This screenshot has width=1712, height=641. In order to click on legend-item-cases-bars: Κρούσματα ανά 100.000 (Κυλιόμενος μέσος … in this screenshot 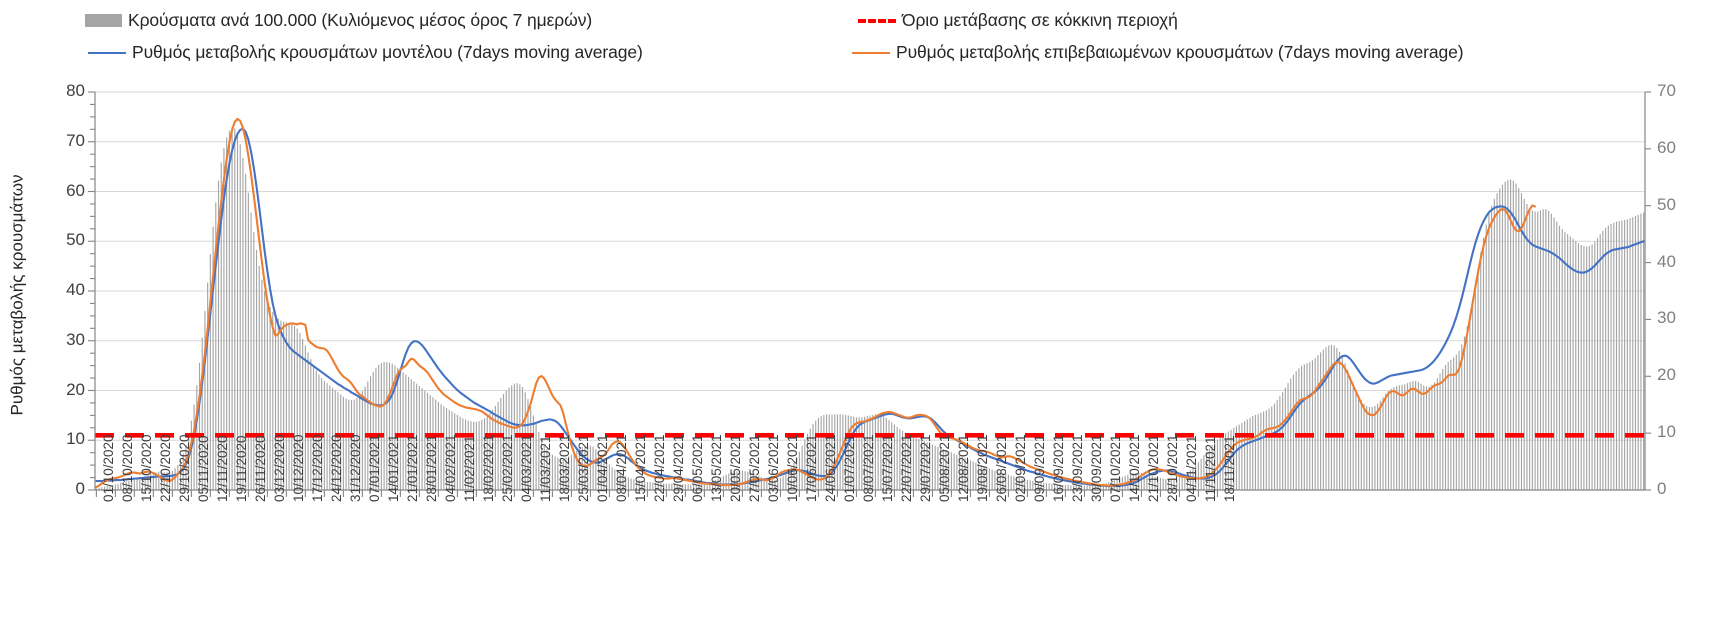, I will do `click(338, 20)`.